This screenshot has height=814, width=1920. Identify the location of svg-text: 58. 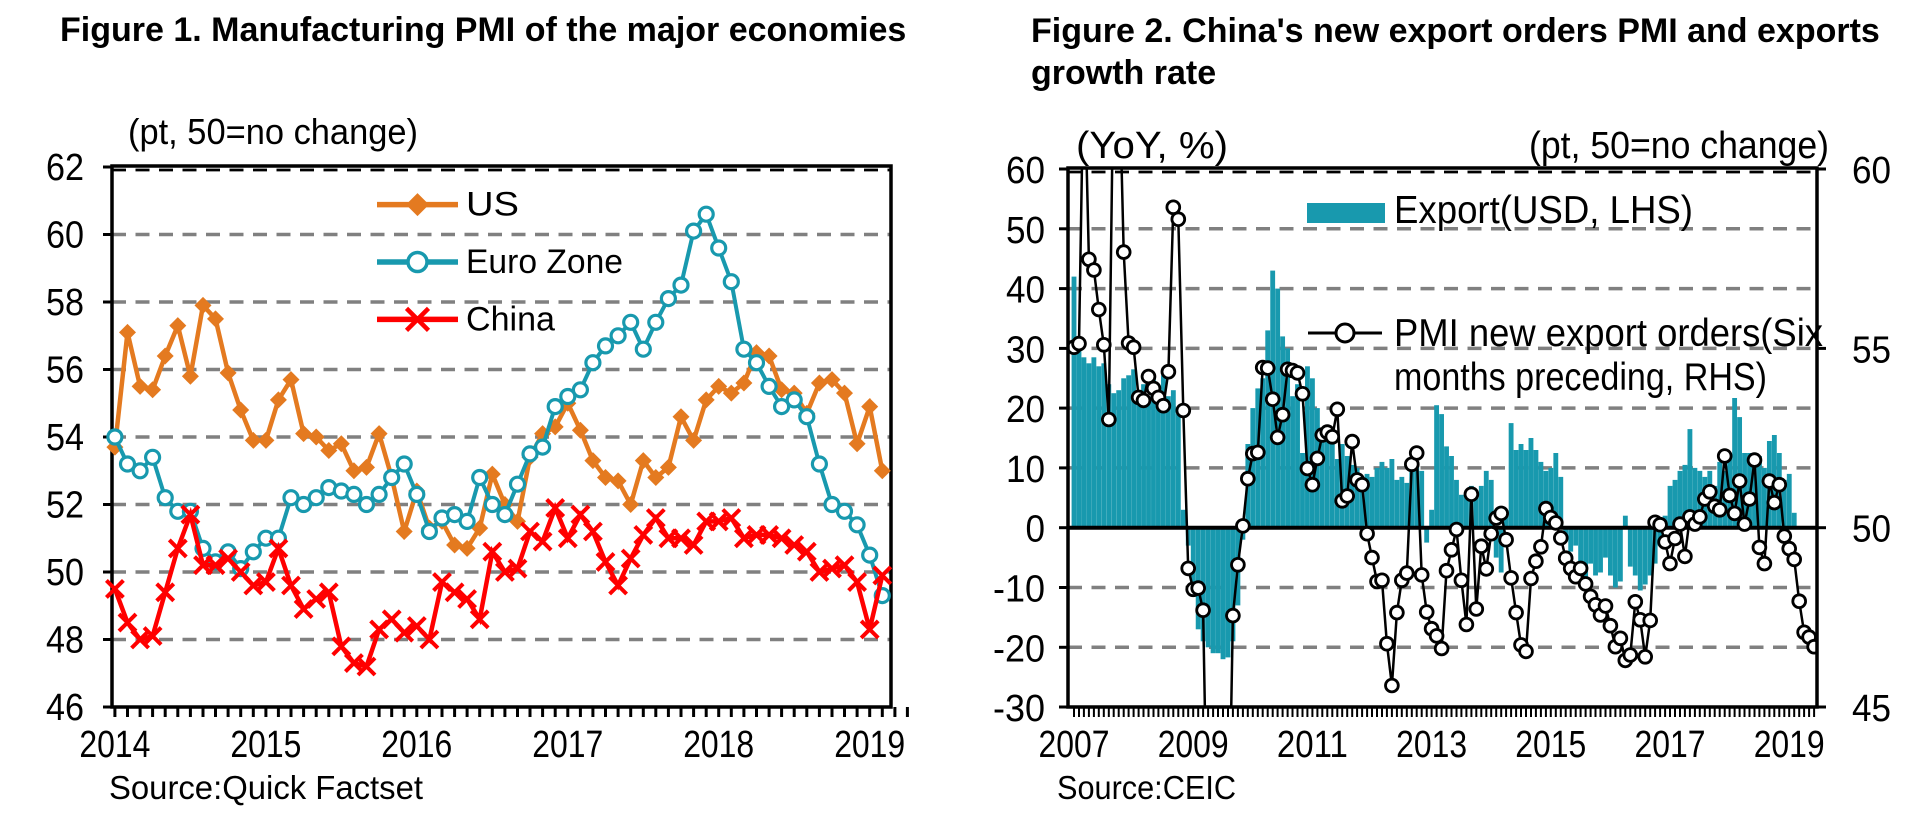
(65, 303).